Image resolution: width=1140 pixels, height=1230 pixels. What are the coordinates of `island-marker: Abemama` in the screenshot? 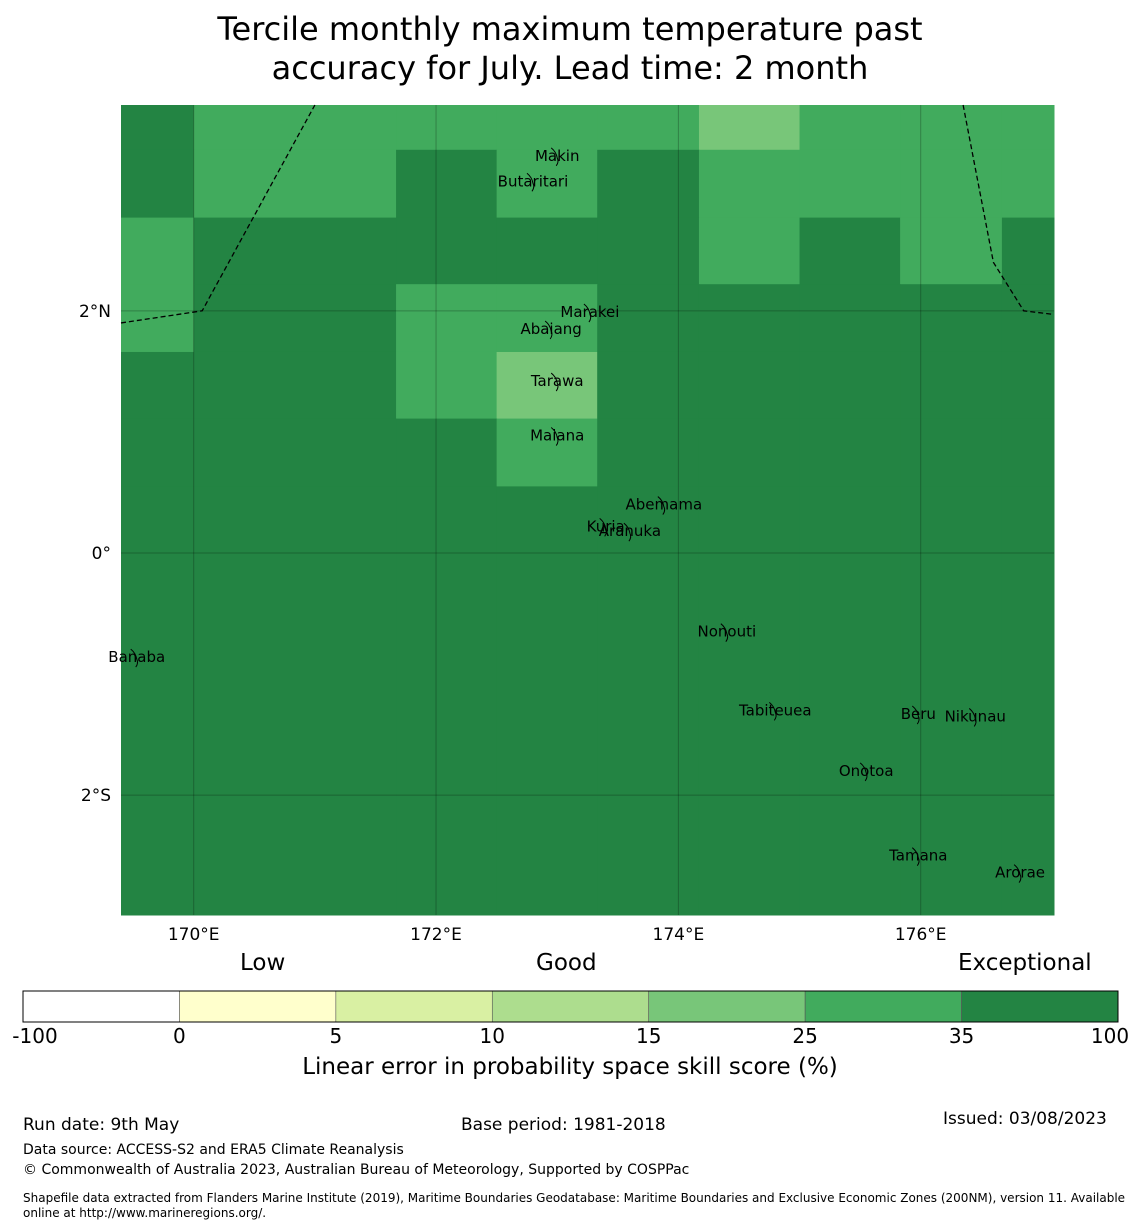 It's located at (664, 505).